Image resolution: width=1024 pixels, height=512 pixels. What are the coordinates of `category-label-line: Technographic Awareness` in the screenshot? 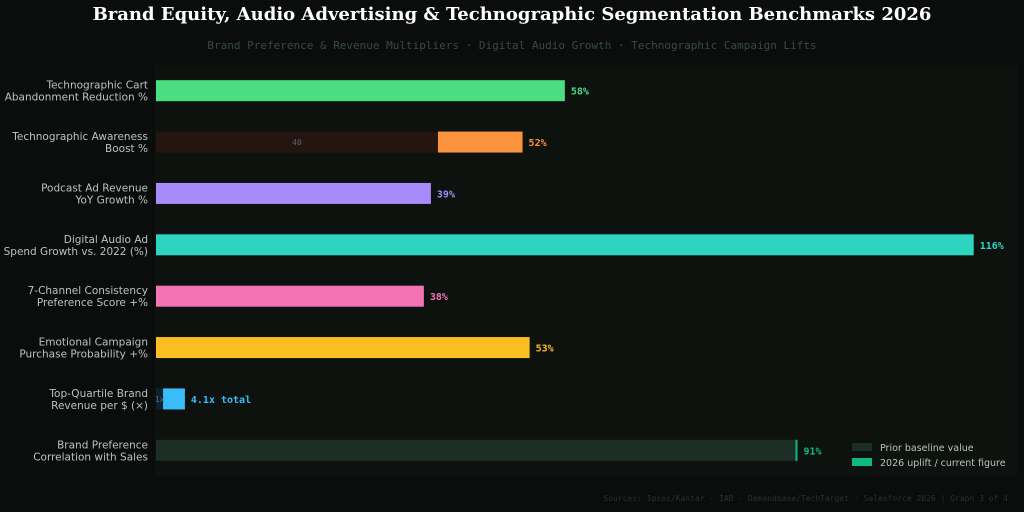 It's located at (79, 137).